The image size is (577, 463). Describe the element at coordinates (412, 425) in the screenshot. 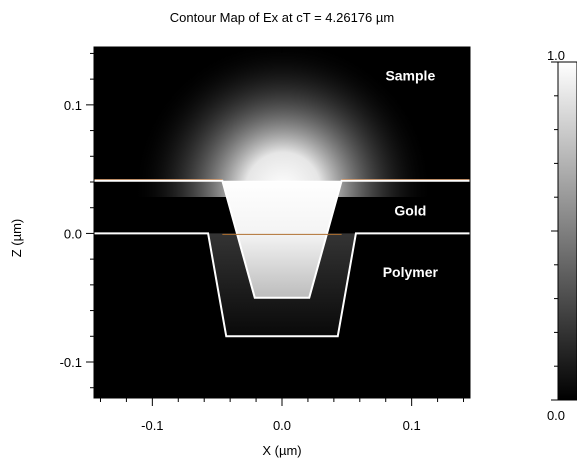

I see `x-tick-label: 0.1` at that location.